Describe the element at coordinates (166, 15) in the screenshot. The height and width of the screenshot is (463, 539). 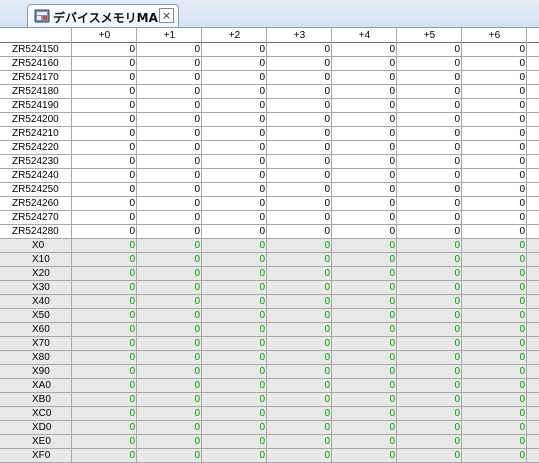
I see `close-icon: ×` at that location.